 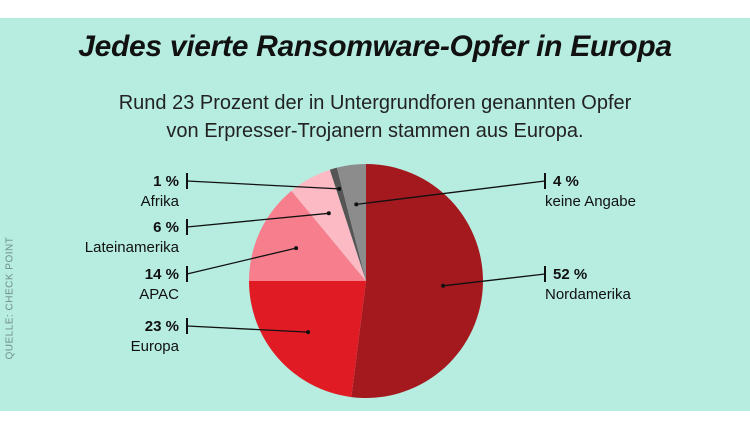 What do you see at coordinates (308, 332) in the screenshot?
I see `leader-dot-europa` at bounding box center [308, 332].